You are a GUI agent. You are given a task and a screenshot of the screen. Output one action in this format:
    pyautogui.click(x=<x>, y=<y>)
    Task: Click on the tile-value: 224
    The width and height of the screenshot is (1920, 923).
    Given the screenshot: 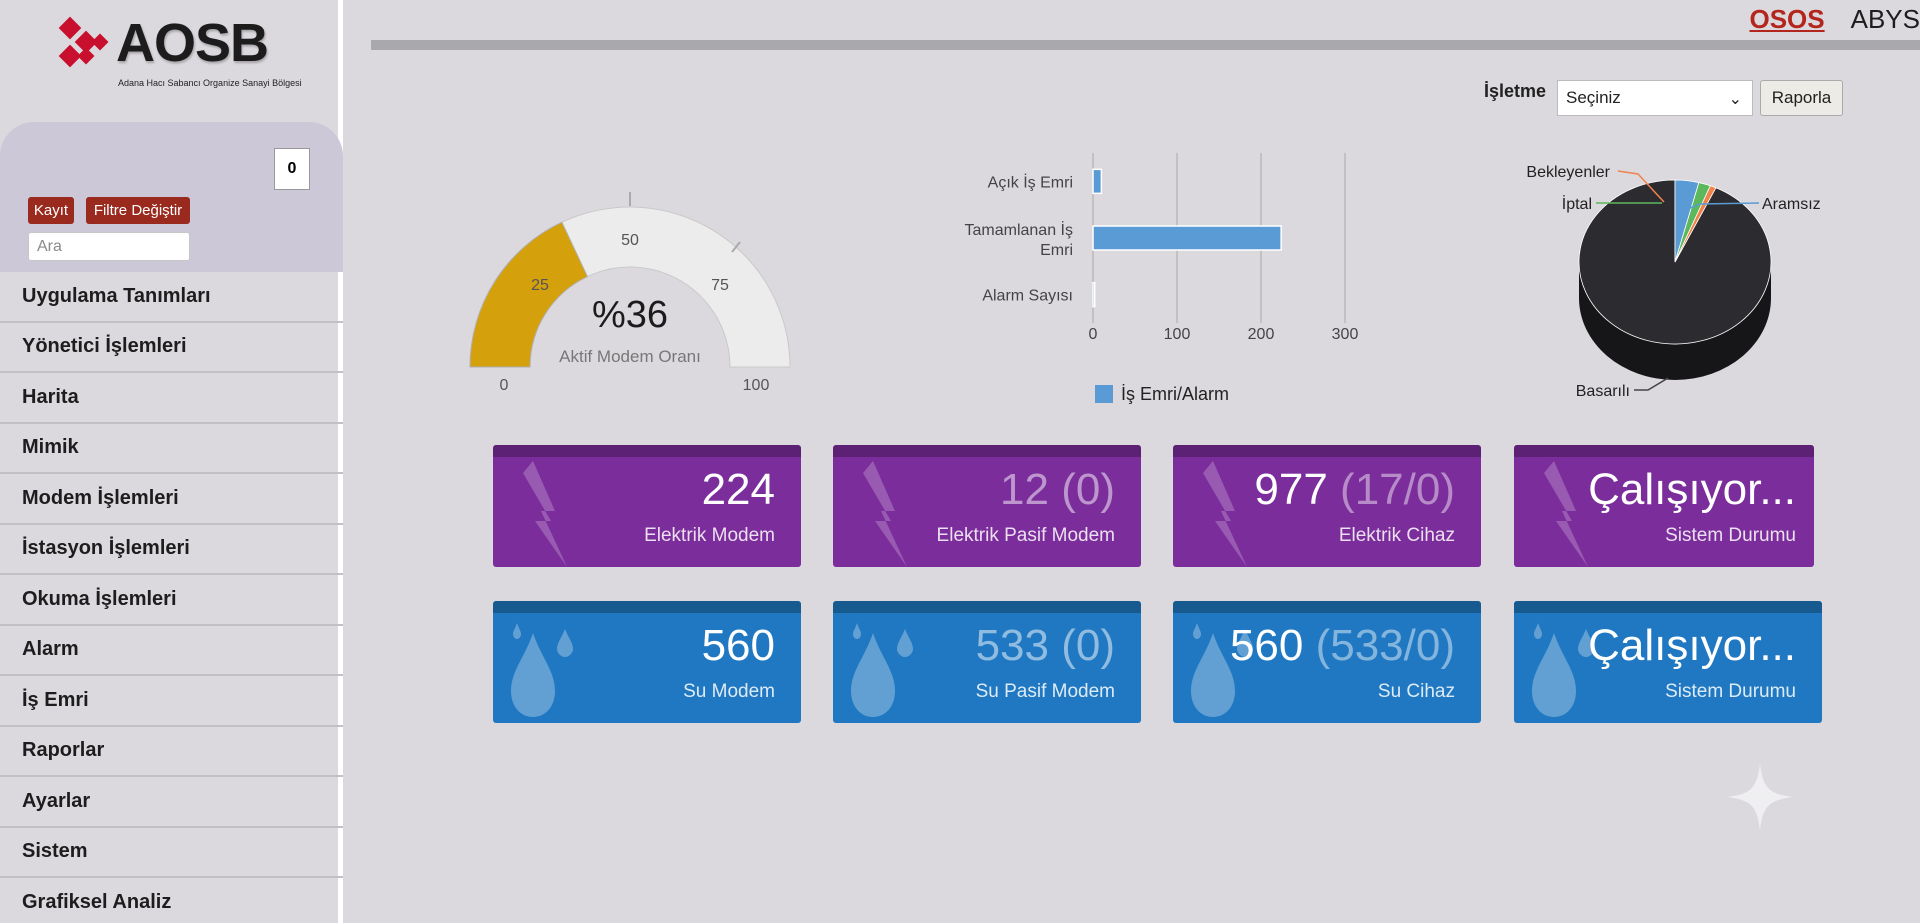 What is the action you would take?
    pyautogui.click(x=738, y=489)
    